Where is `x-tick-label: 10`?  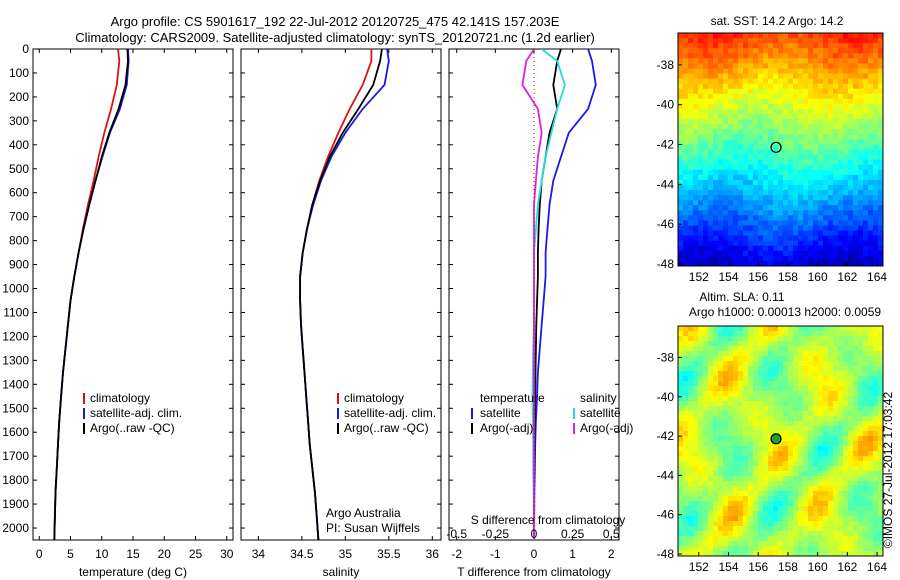
x-tick-label: 10 is located at coordinates (102, 554).